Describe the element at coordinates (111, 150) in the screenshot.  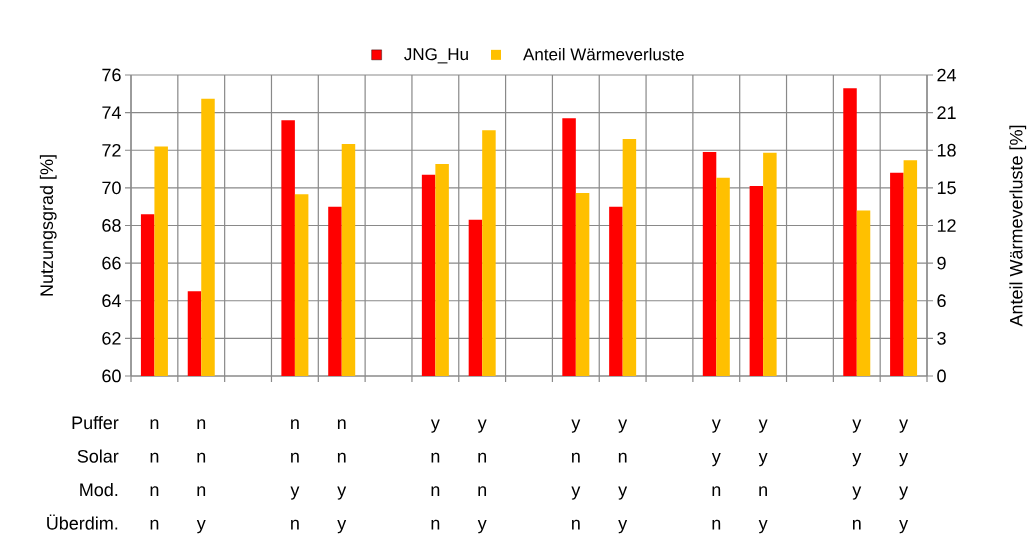
I see `y-tick-label: 72` at that location.